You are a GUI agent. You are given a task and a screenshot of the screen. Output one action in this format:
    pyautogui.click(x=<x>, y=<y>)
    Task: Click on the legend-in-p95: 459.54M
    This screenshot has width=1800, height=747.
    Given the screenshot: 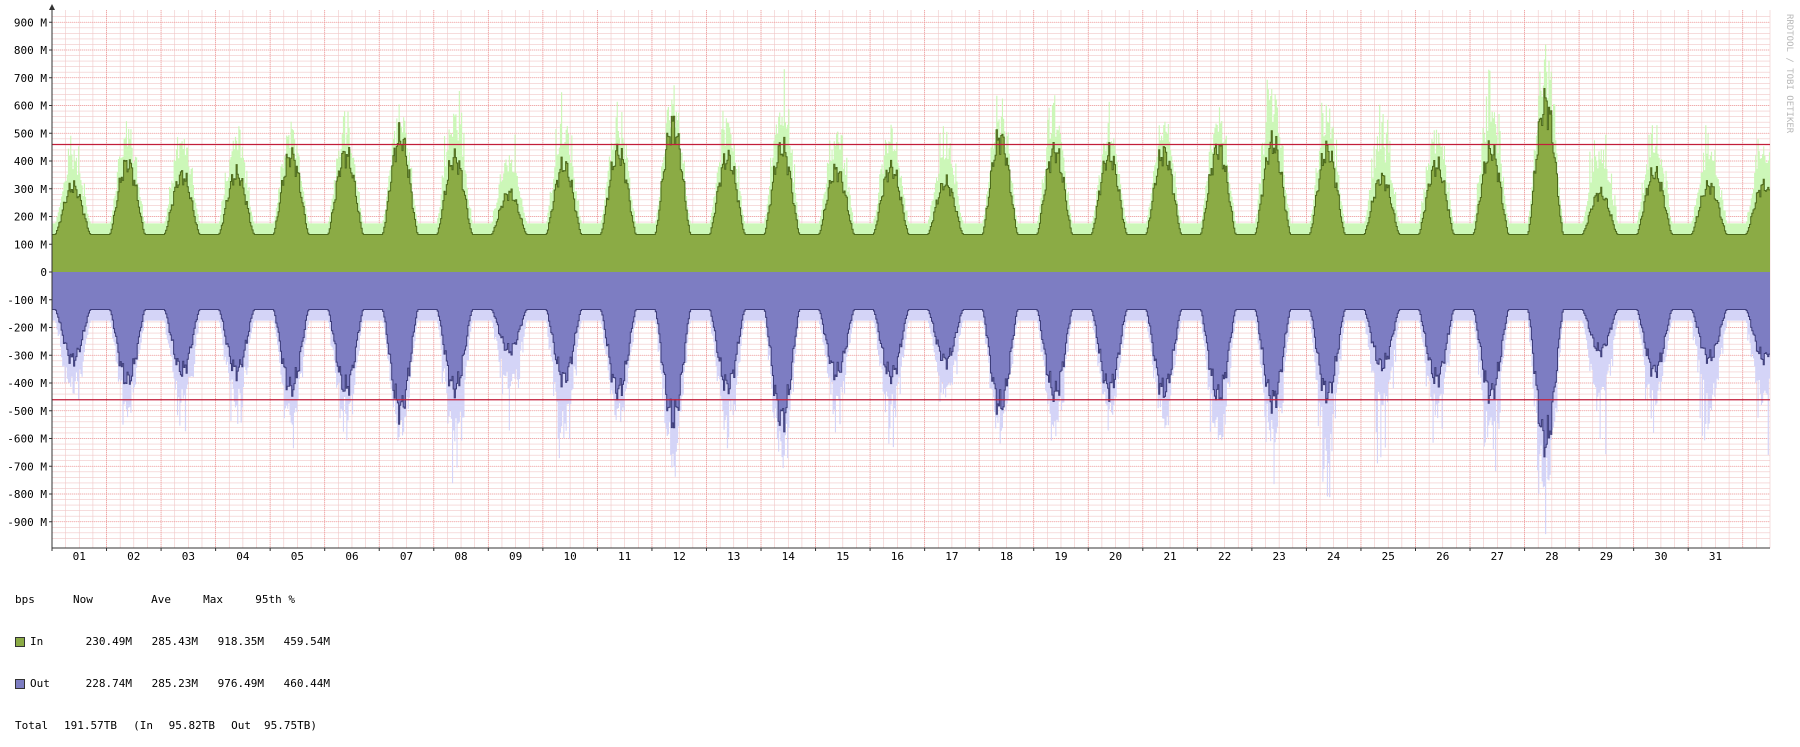 What is the action you would take?
    pyautogui.click(x=306, y=641)
    